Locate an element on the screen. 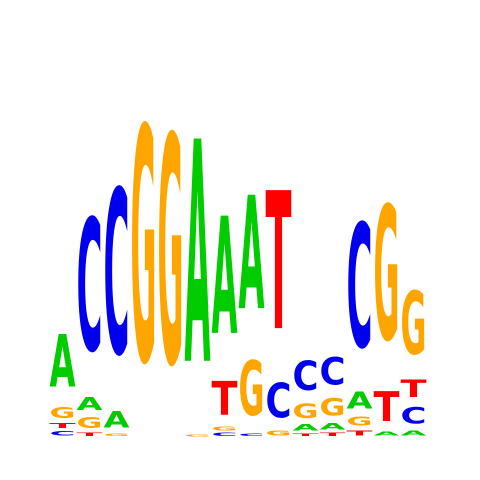 Image resolution: width=480 pixels, height=480 pixels. logo-column-3: GAC is located at coordinates (117, 290).